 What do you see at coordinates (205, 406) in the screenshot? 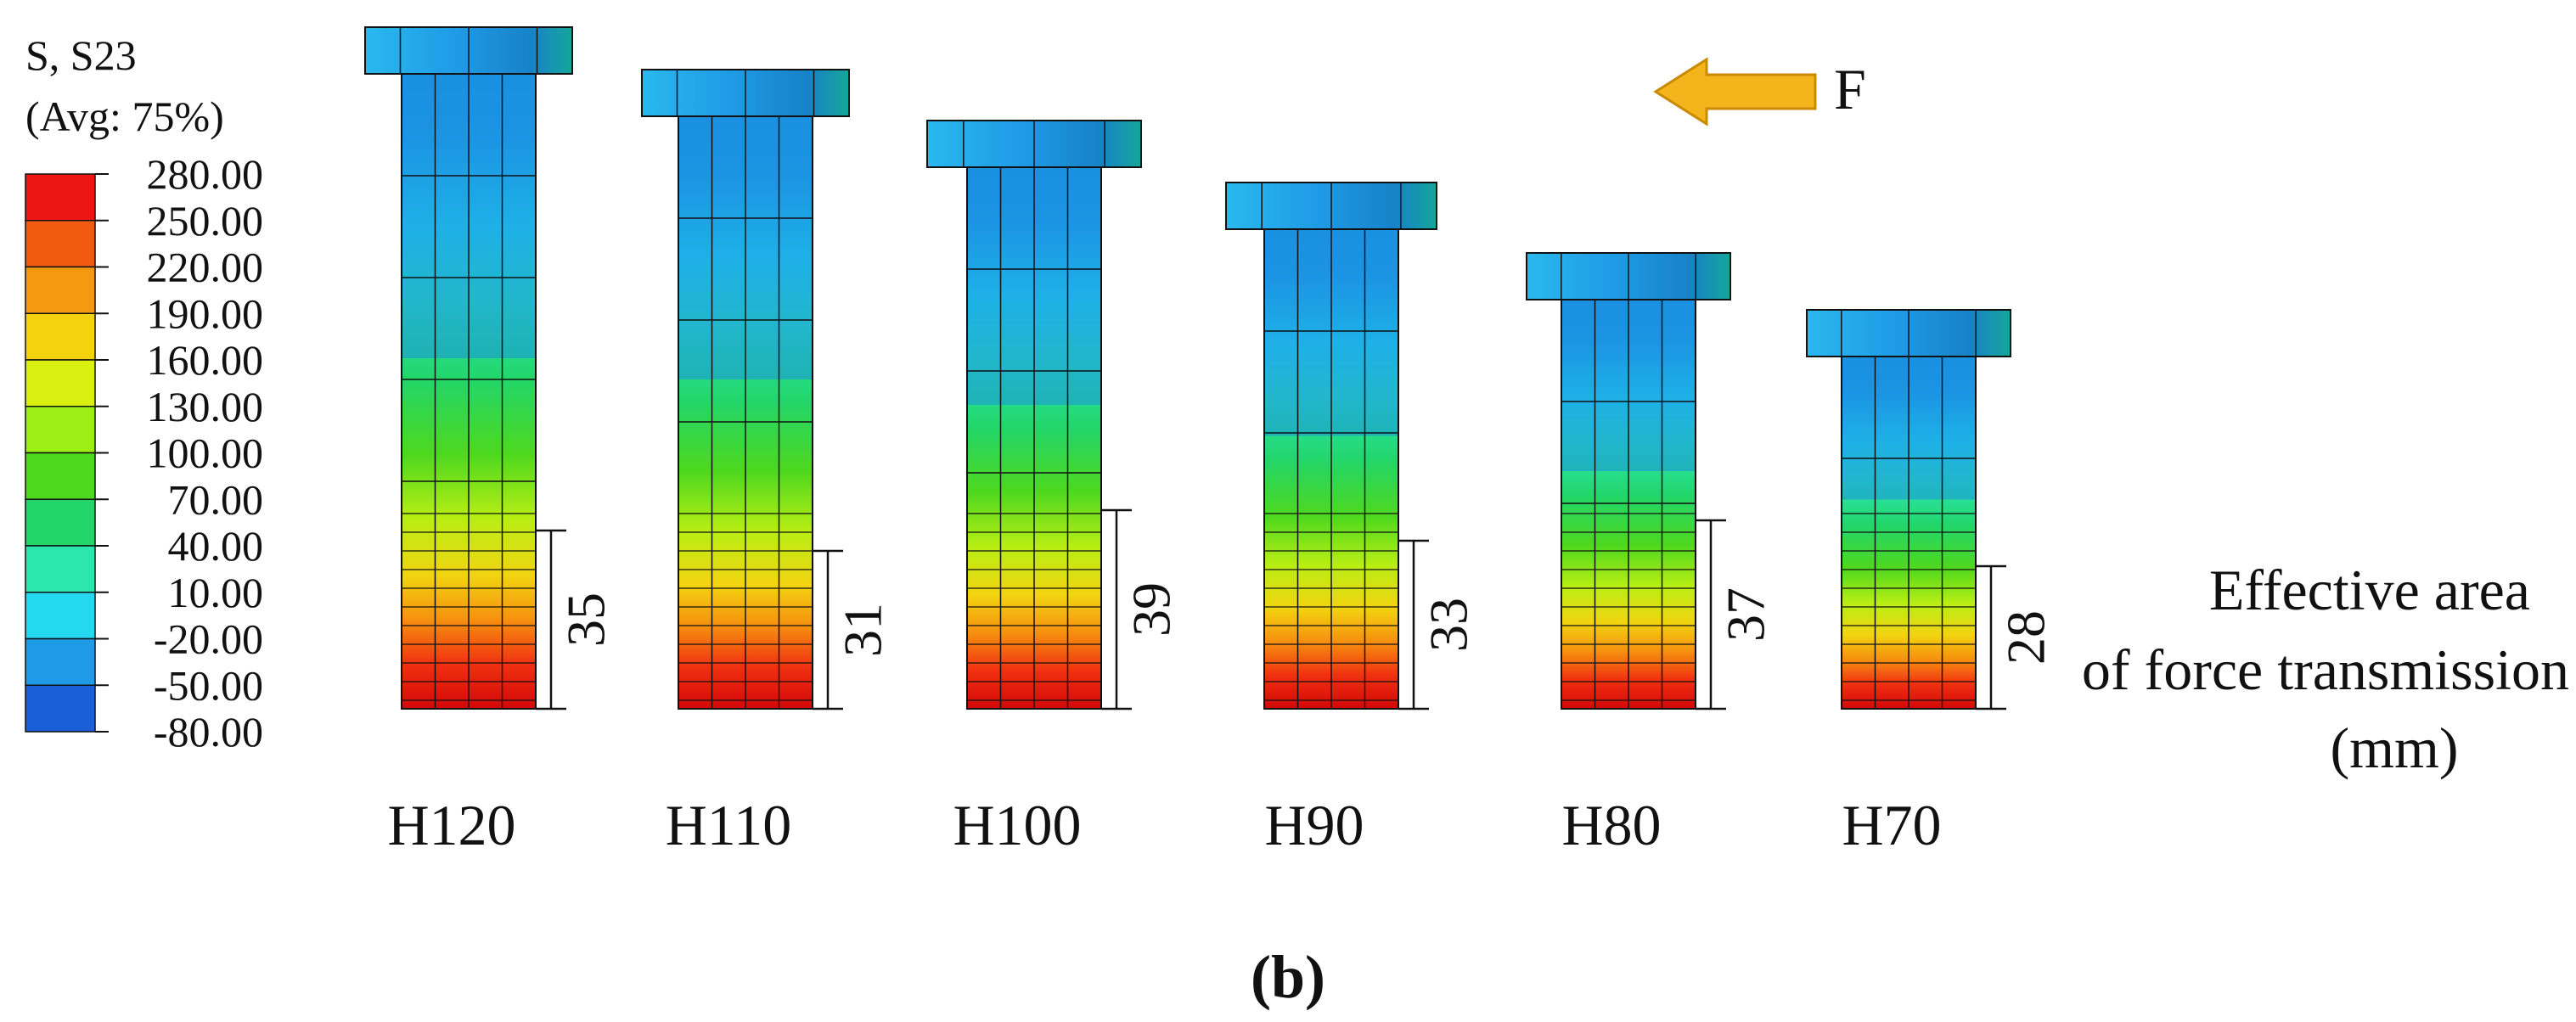
I see `legend-level-label: 130.00` at bounding box center [205, 406].